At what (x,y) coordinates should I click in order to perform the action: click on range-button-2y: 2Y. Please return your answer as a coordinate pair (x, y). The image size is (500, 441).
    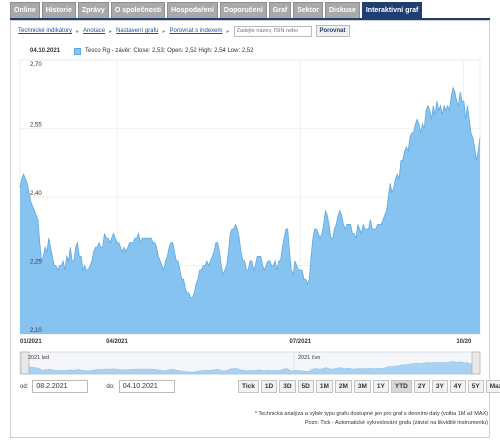
    Looking at the image, I should click on (421, 386).